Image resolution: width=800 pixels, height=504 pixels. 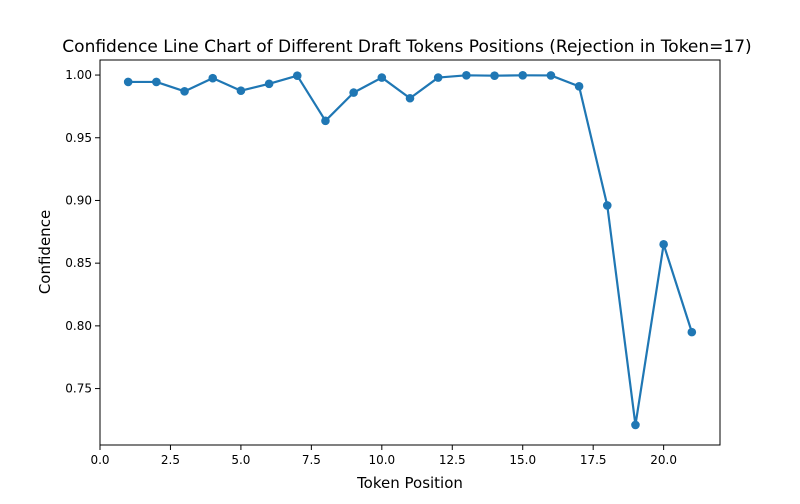 I want to click on y-tick-label: 0.75, so click(x=78, y=389).